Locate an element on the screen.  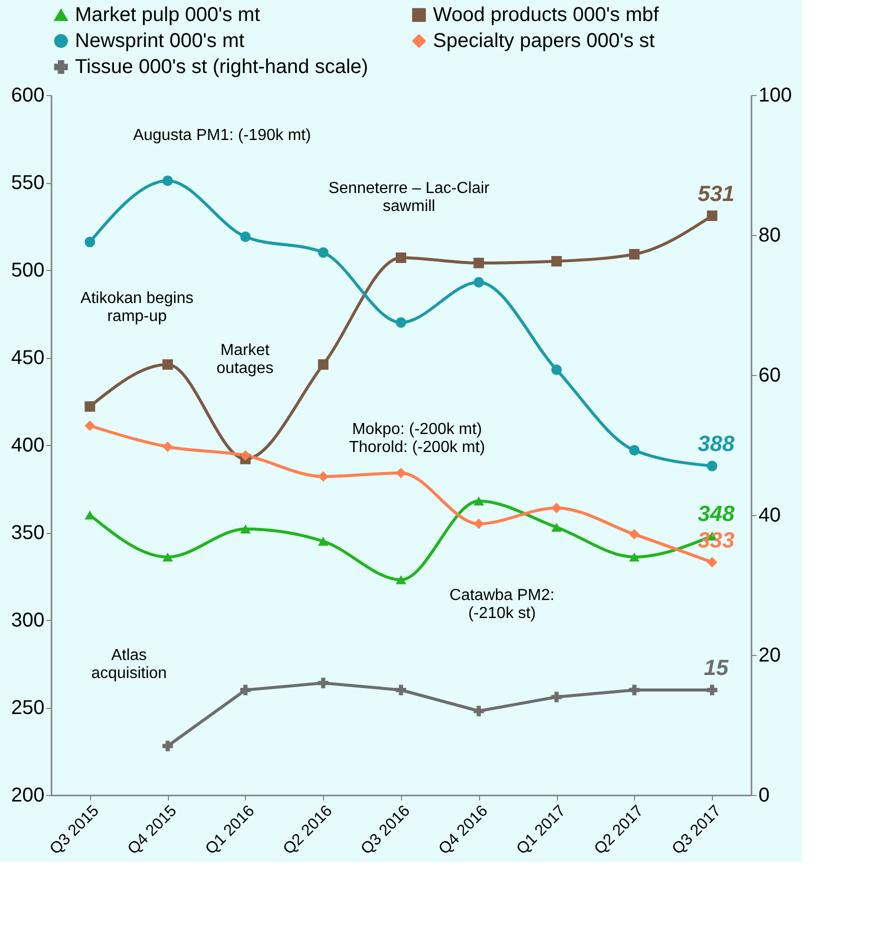
data-label: 333 is located at coordinates (716, 539).